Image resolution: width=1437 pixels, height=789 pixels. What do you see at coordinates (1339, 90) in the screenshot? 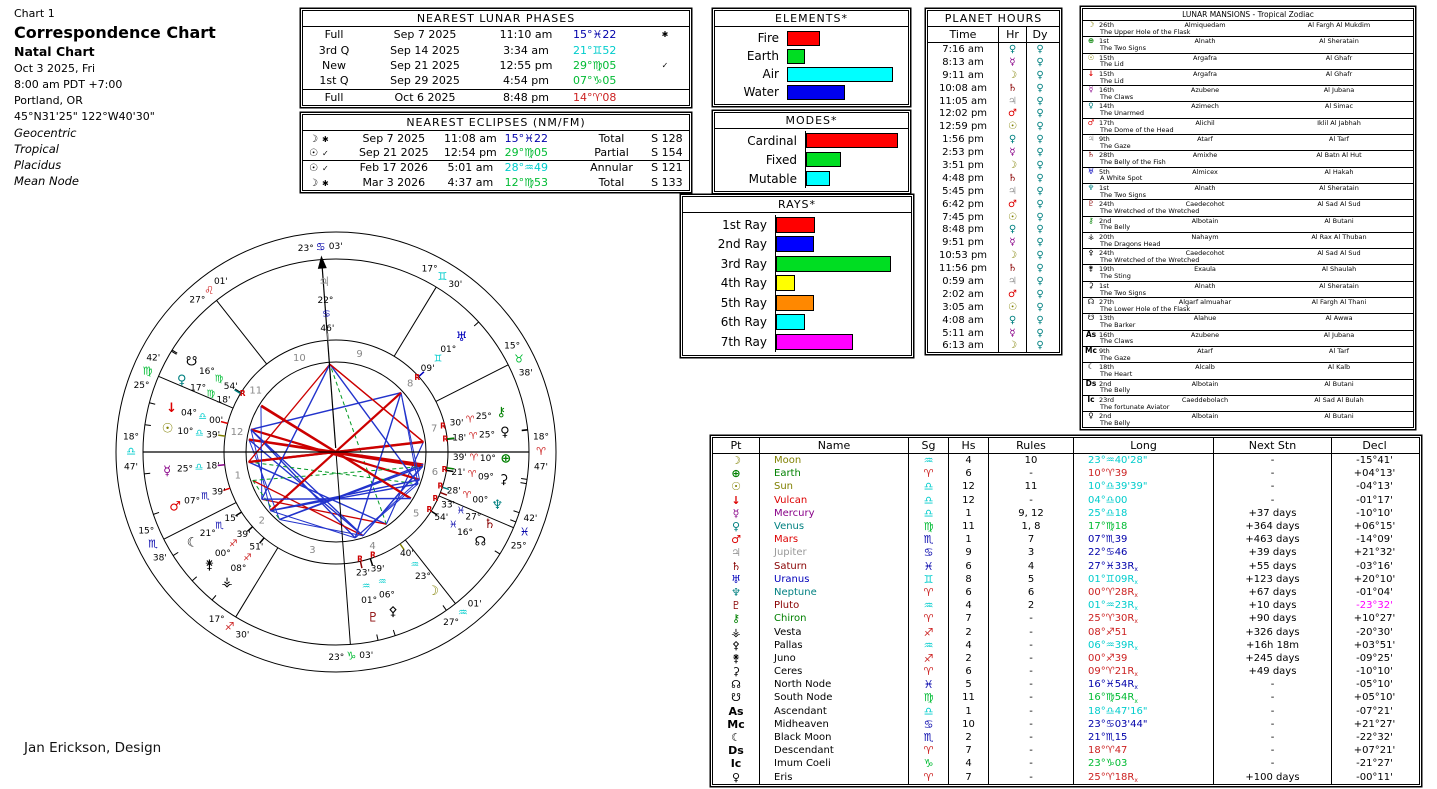
I see `mansion-arabic-name: Al Jubana` at bounding box center [1339, 90].